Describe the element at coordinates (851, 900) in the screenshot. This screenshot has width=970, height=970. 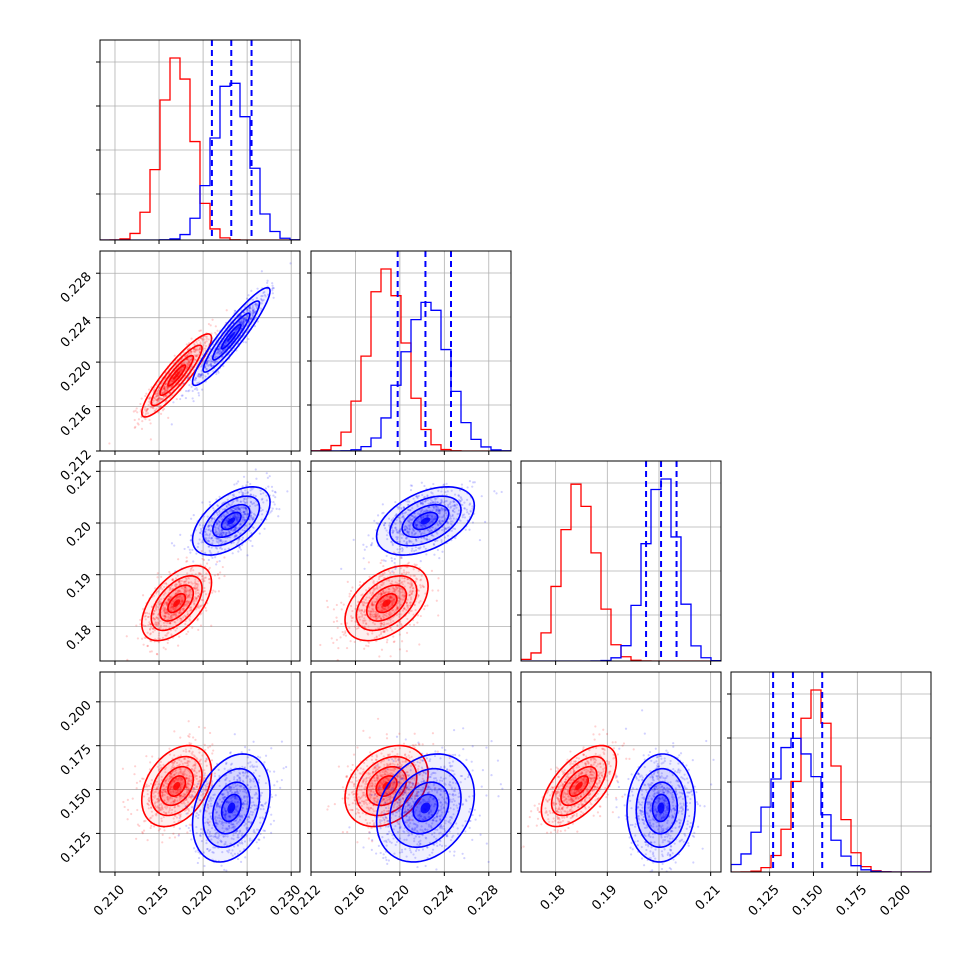
I see `x-tick-label-3-2: 0.175` at that location.